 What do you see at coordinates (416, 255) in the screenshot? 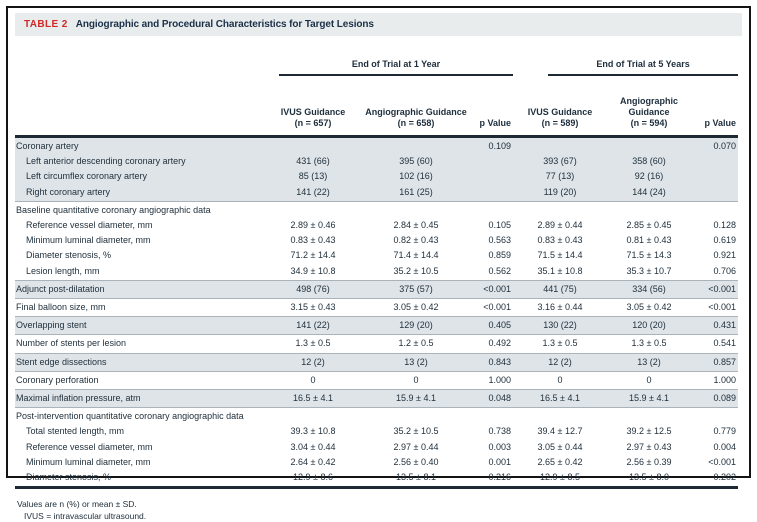
I see `value-cell: 71.4 ± 14.4` at bounding box center [416, 255].